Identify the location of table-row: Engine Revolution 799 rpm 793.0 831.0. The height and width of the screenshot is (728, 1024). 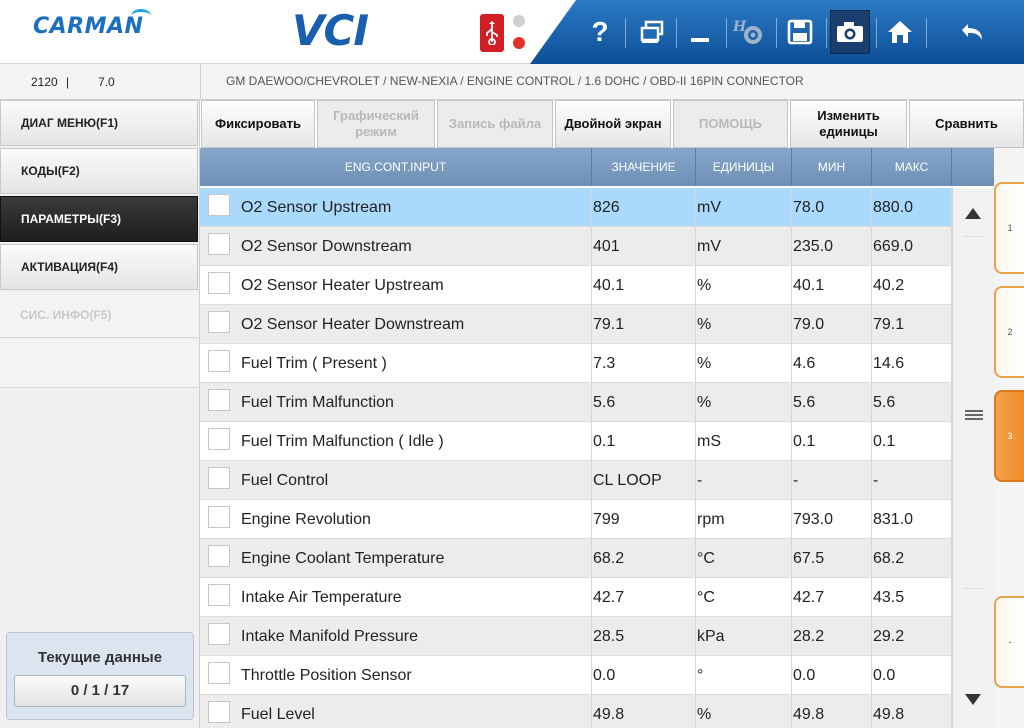
(576, 519).